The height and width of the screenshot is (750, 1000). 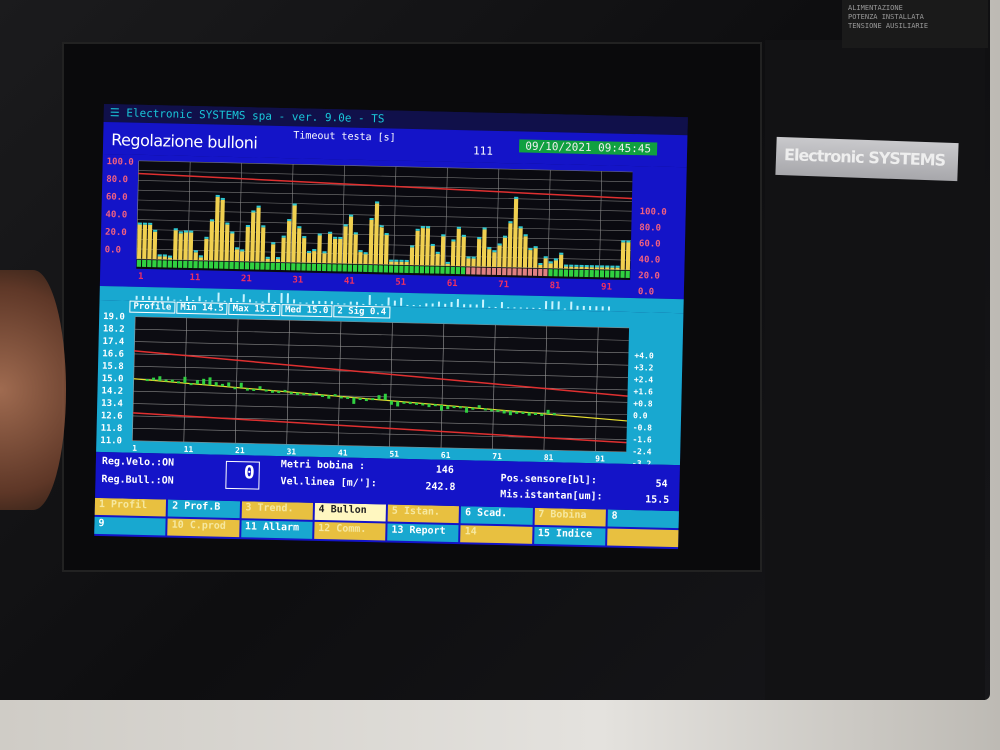 I want to click on fkey-11-allarm: 11 Allarm, so click(x=276, y=529).